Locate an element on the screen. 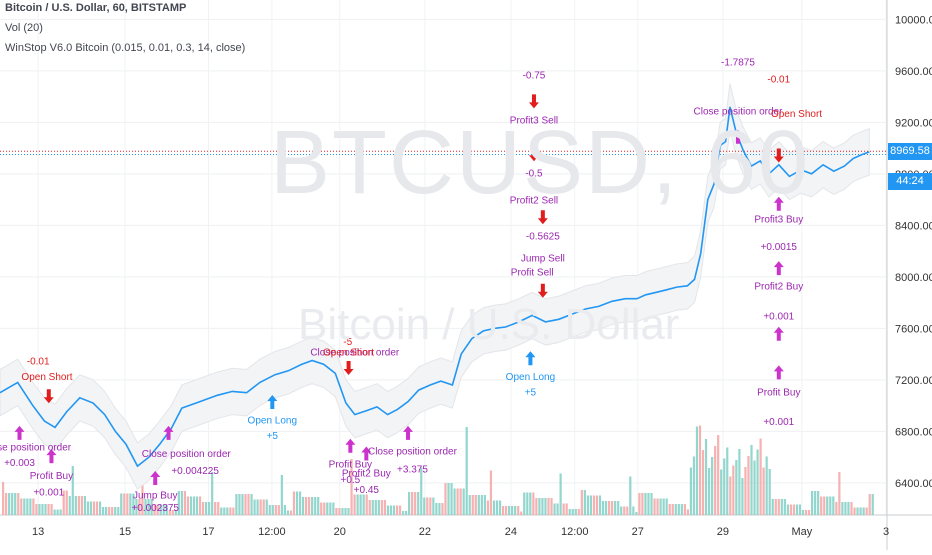  trade-annotation: Close position order is located at coordinates (413, 451).